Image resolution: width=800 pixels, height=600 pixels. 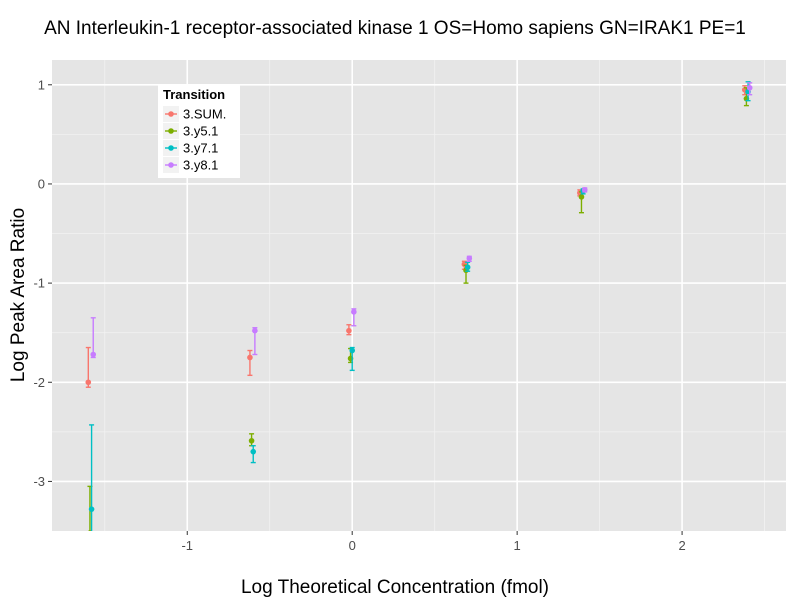 I want to click on legend-title: Transition, so click(x=194, y=94).